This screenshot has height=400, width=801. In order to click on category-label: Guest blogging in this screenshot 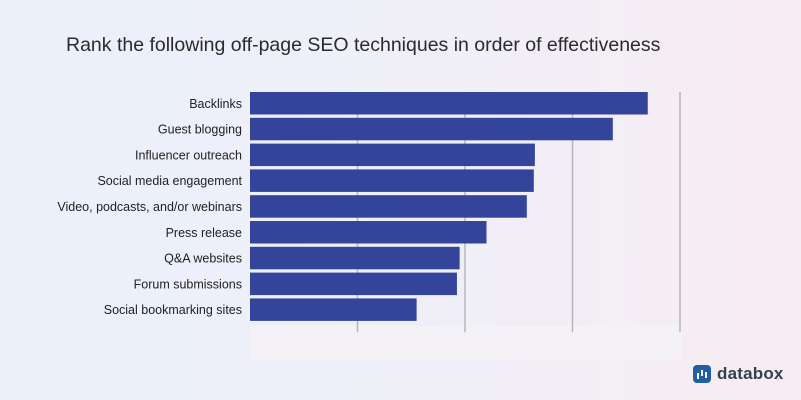, I will do `click(200, 130)`.